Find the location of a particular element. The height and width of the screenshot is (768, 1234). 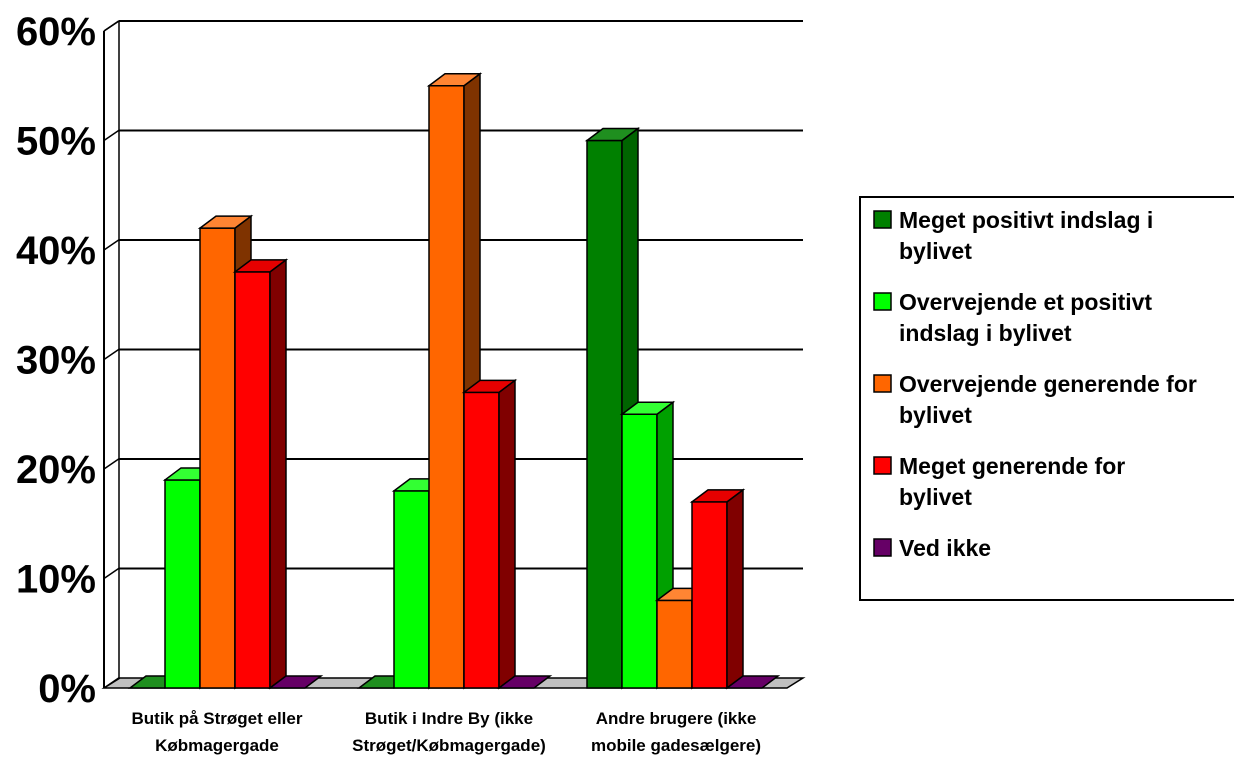

legend-item: Meget generende for bylivet is located at coordinates (999, 481).